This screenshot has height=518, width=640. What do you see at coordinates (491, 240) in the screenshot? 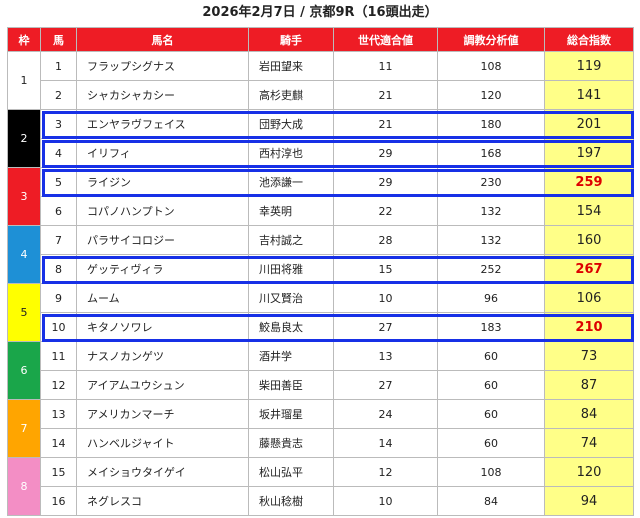
I see `training-analysis-cell: 132` at bounding box center [491, 240].